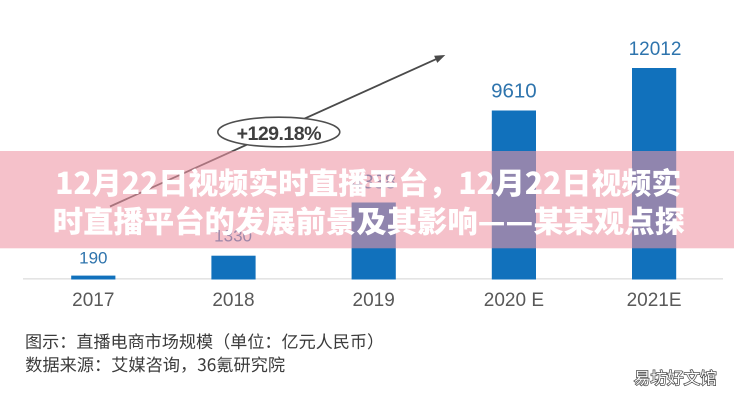  What do you see at coordinates (655, 49) in the screenshot?
I see `svg-text: 12012` at bounding box center [655, 49].